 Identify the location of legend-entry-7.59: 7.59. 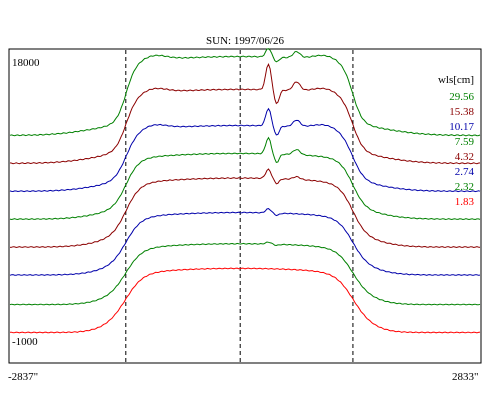
(465, 142).